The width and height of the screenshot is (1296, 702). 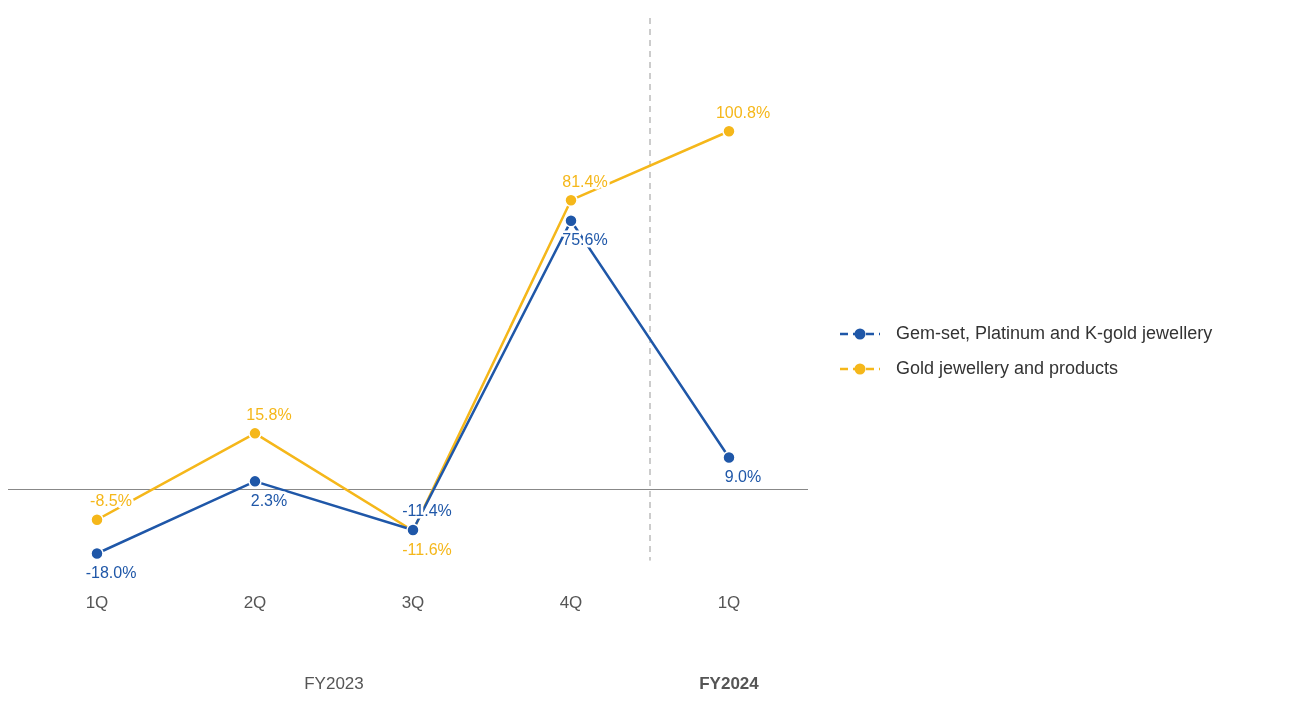 What do you see at coordinates (1054, 333) in the screenshot?
I see `legend-label: Gem-set, Platinum and K-gold jewellery` at bounding box center [1054, 333].